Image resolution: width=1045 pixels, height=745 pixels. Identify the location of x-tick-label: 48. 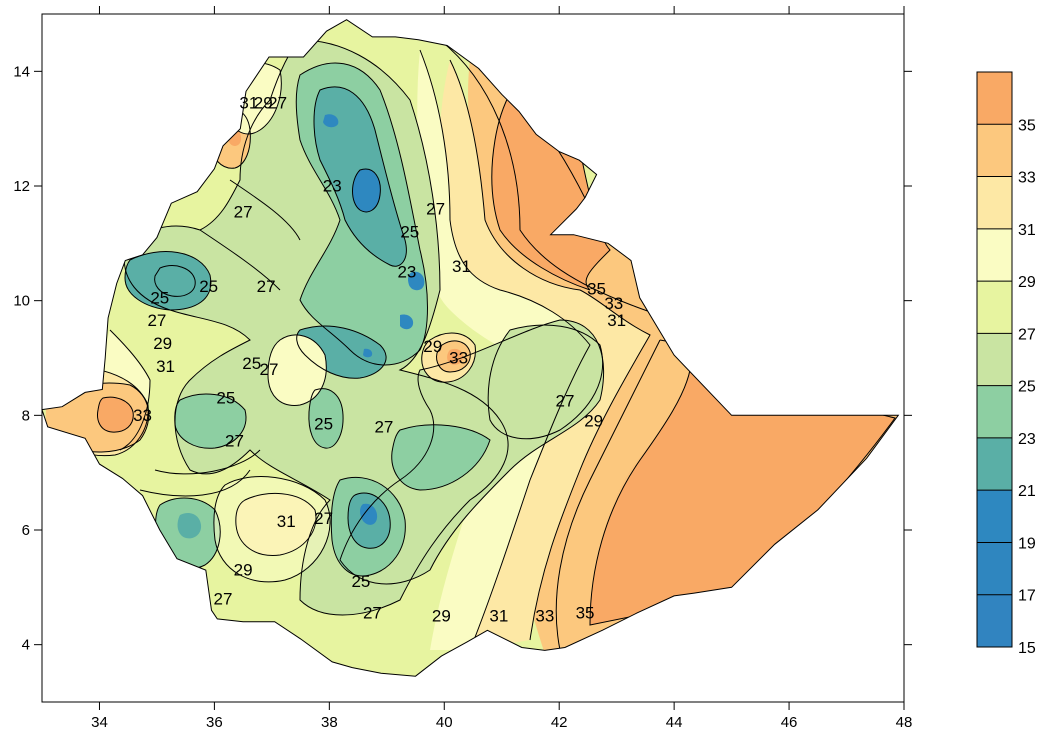
(904, 722).